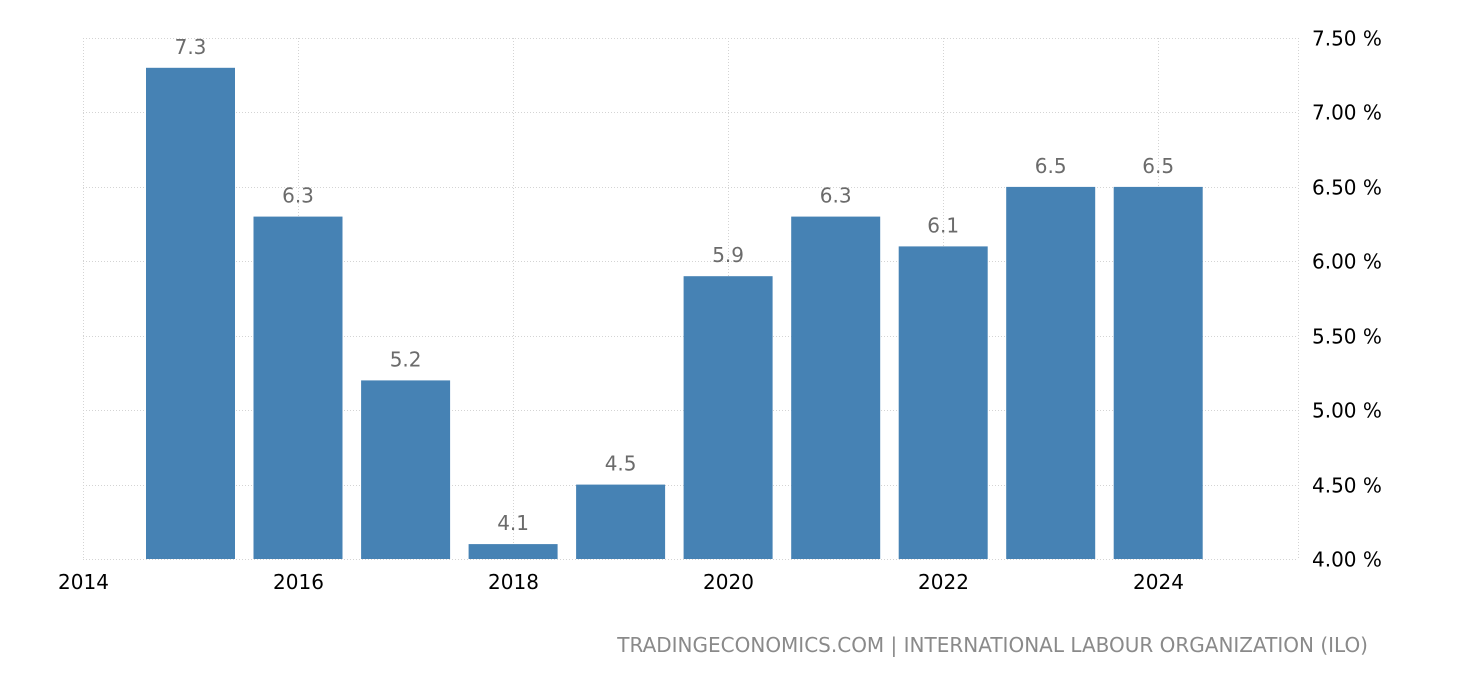 The image size is (1460, 680). Describe the element at coordinates (1347, 337) in the screenshot. I see `y-tick-label: 5.50 %` at that location.